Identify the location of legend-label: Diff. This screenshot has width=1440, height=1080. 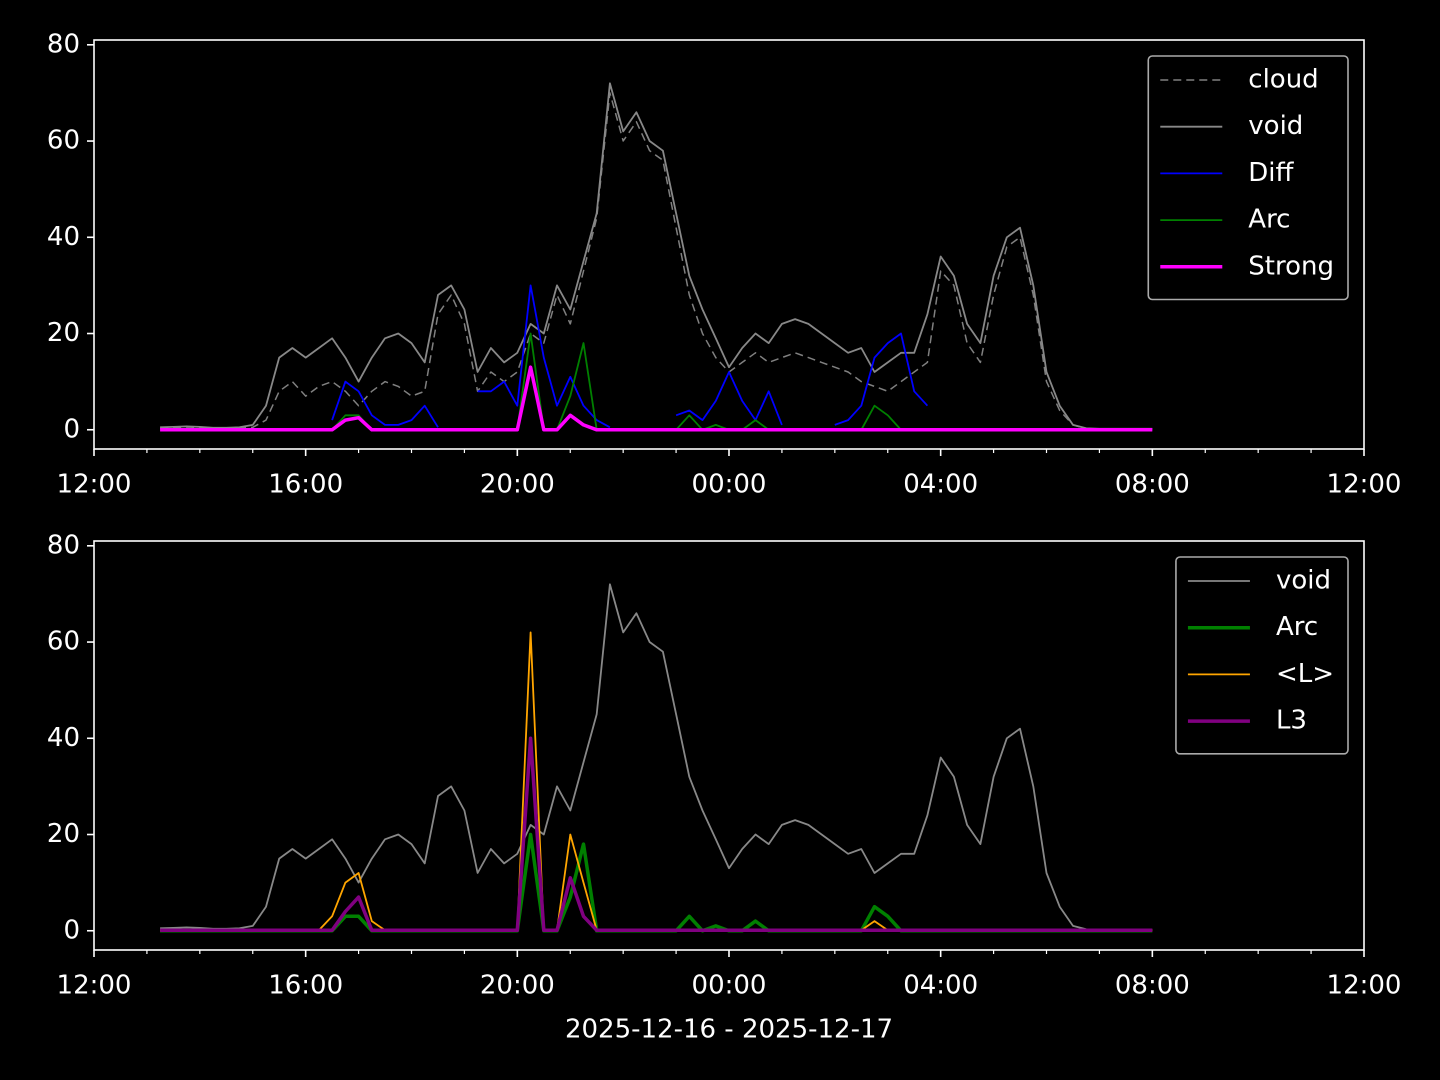
(1271, 173).